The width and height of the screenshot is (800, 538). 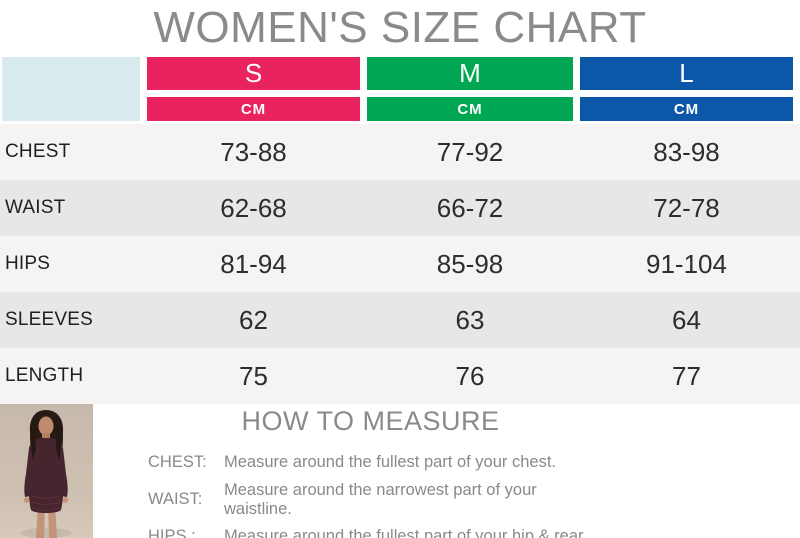 What do you see at coordinates (35, 207) in the screenshot?
I see `row-label: WAIST` at bounding box center [35, 207].